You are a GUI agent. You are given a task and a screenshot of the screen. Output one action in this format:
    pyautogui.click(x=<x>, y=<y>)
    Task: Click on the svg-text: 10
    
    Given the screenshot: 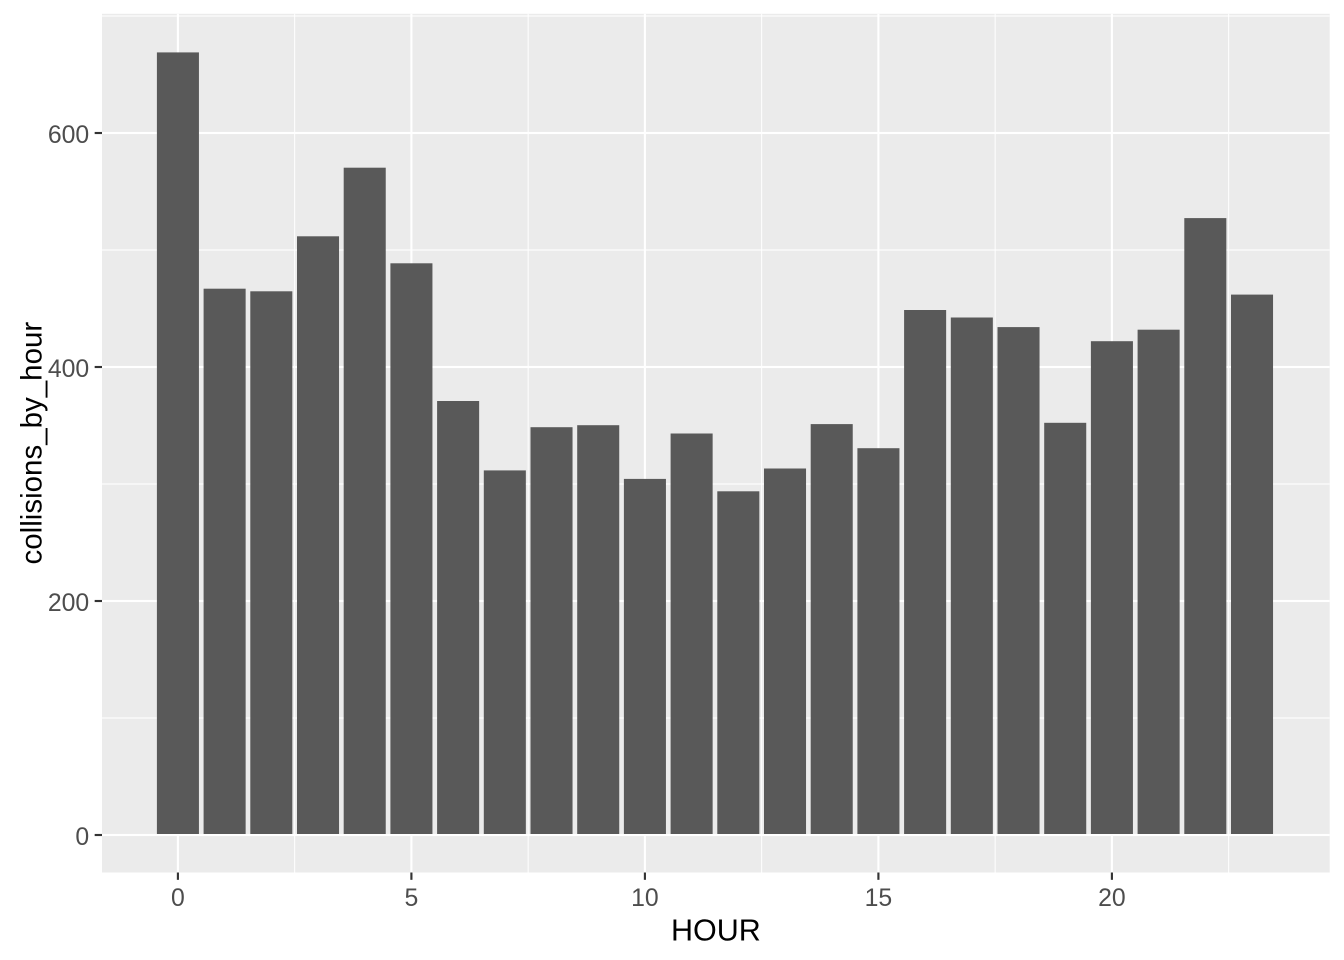 What is the action you would take?
    pyautogui.click(x=645, y=898)
    